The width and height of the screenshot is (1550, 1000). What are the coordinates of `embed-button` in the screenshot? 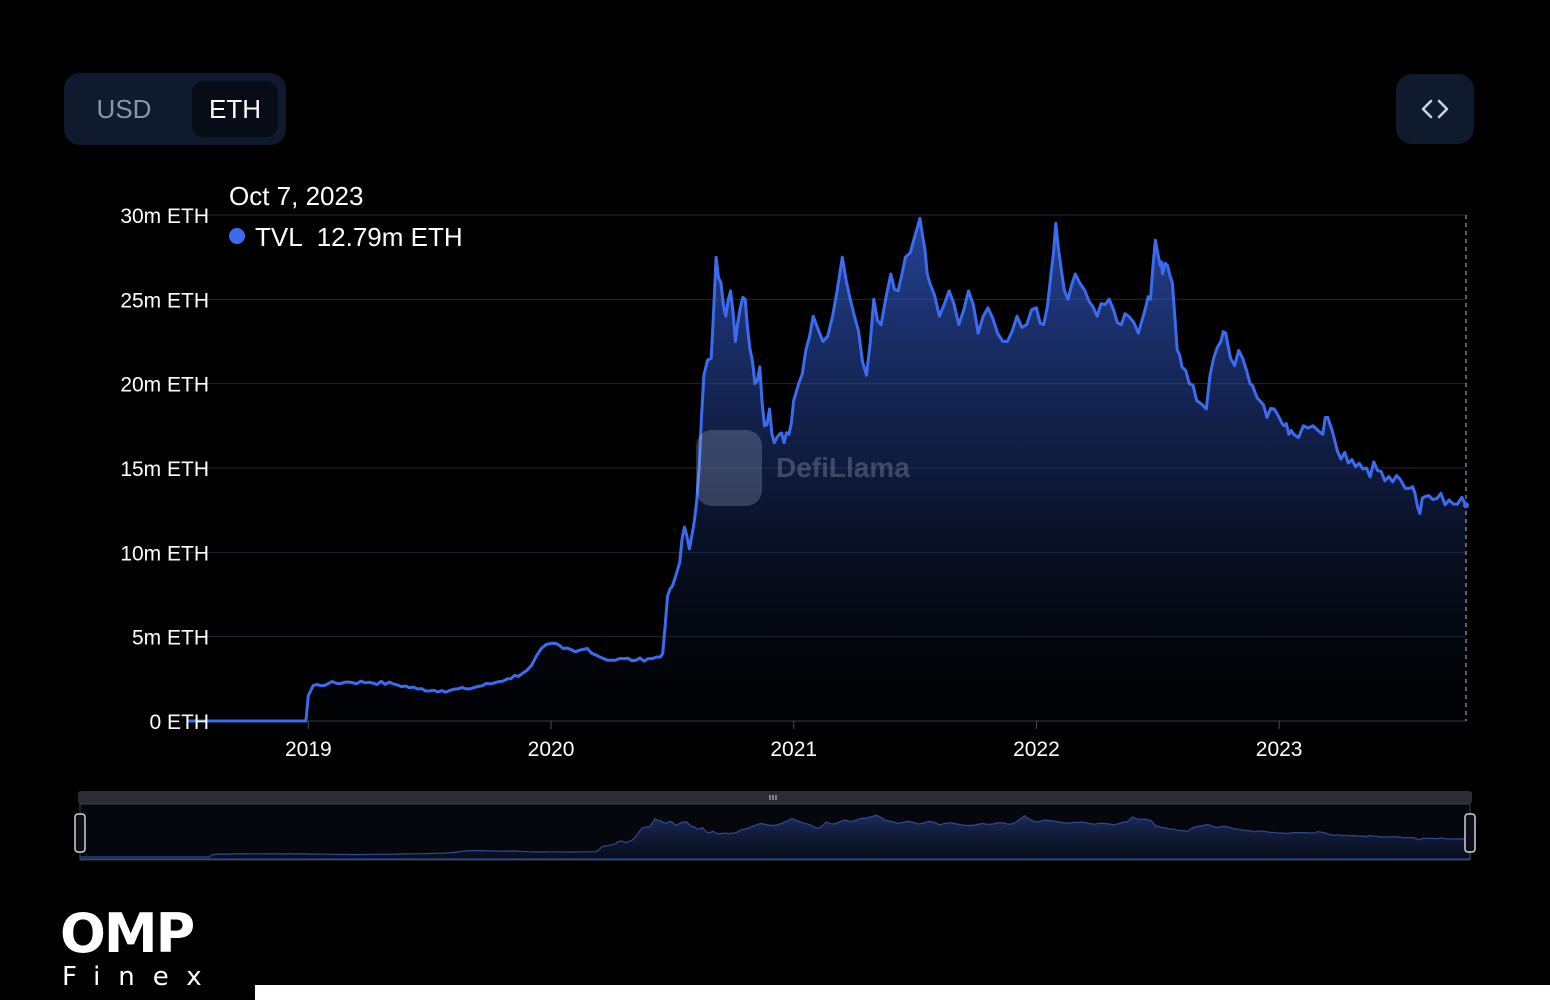 It's located at (1435, 109).